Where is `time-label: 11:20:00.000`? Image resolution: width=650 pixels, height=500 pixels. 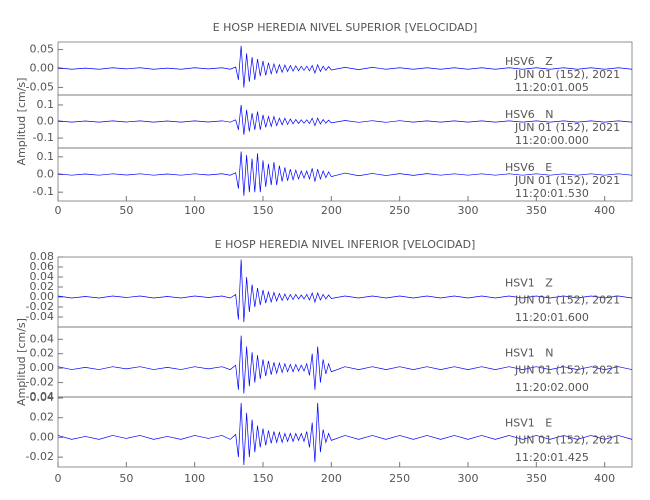
time-label: 11:20:00.000 is located at coordinates (552, 140).